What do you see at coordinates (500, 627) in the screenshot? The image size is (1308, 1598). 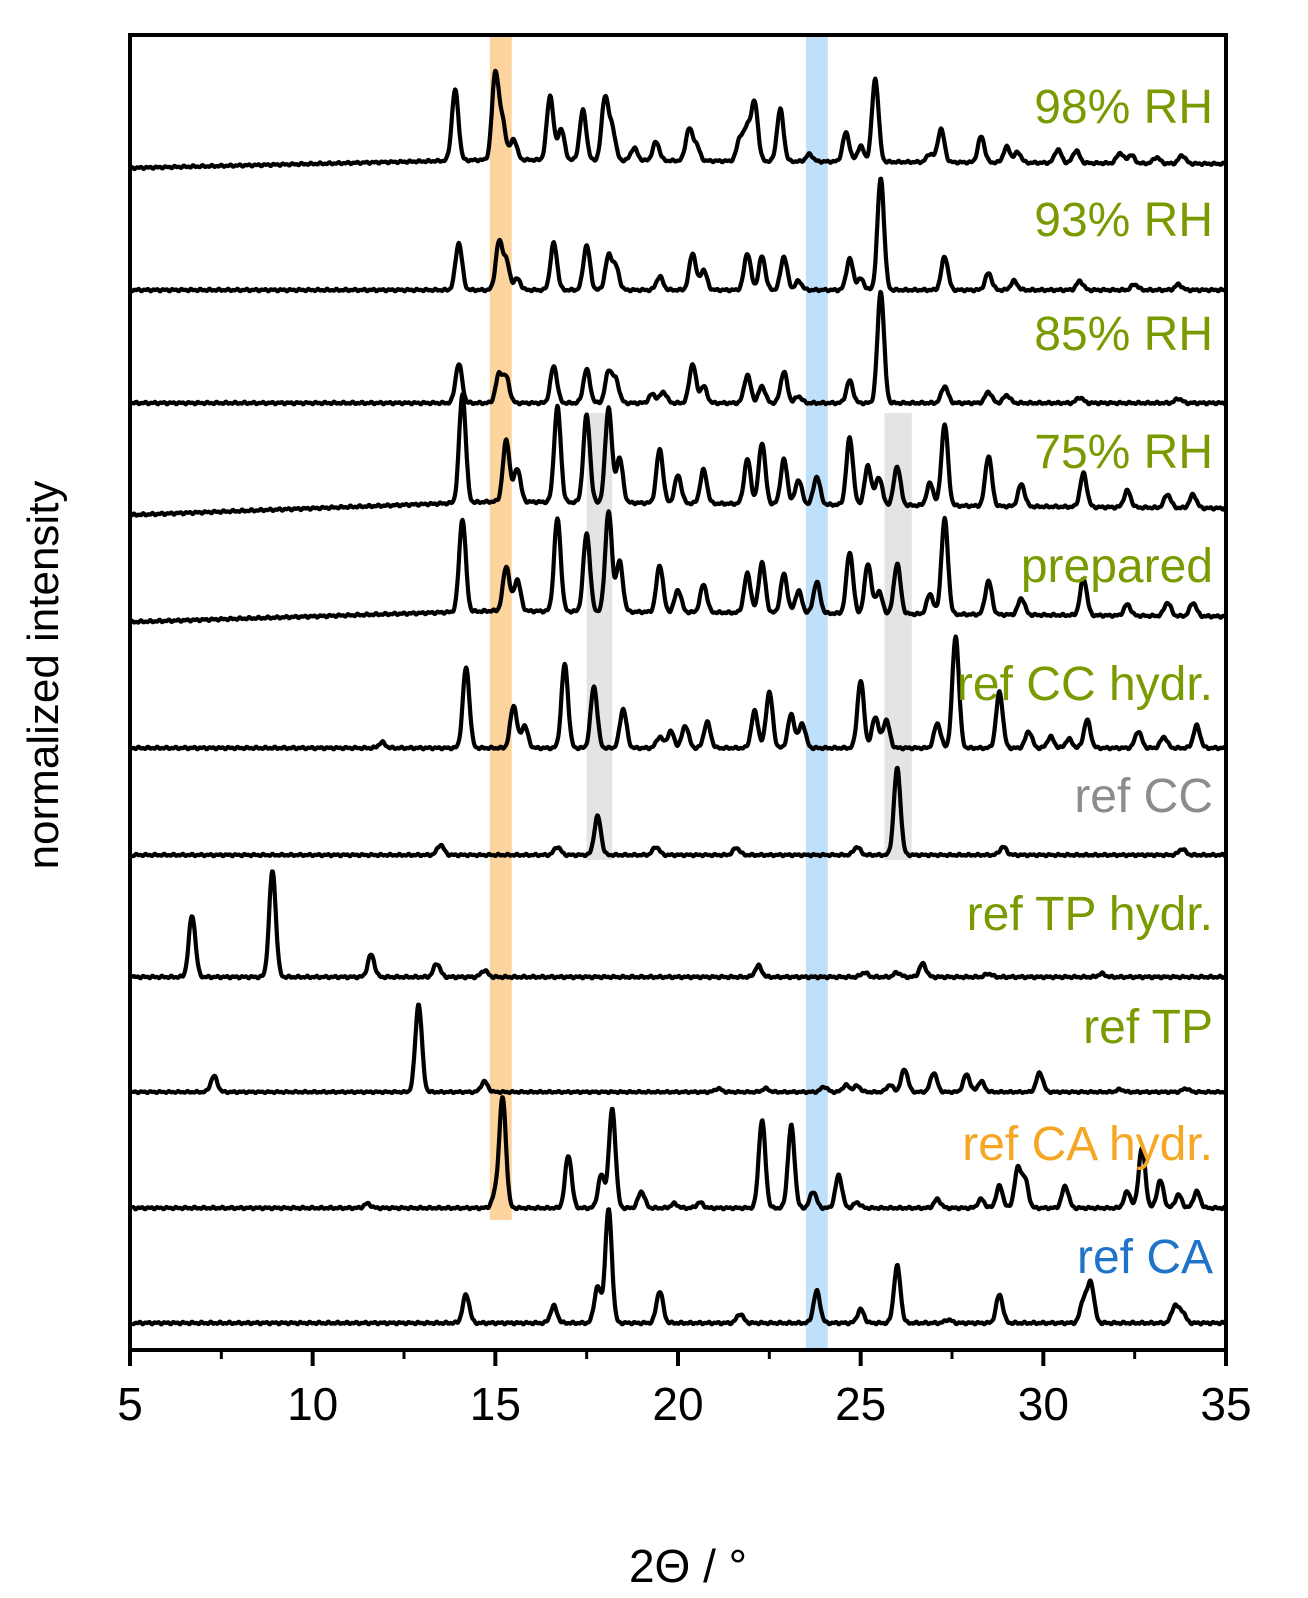 I see `orange-band` at bounding box center [500, 627].